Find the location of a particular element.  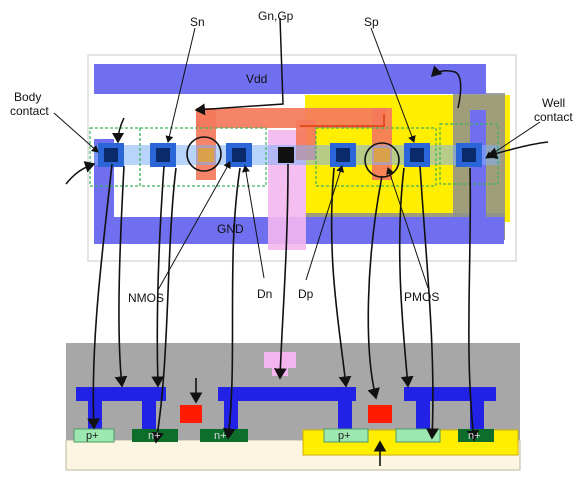

vdd-rail is located at coordinates (290, 79).